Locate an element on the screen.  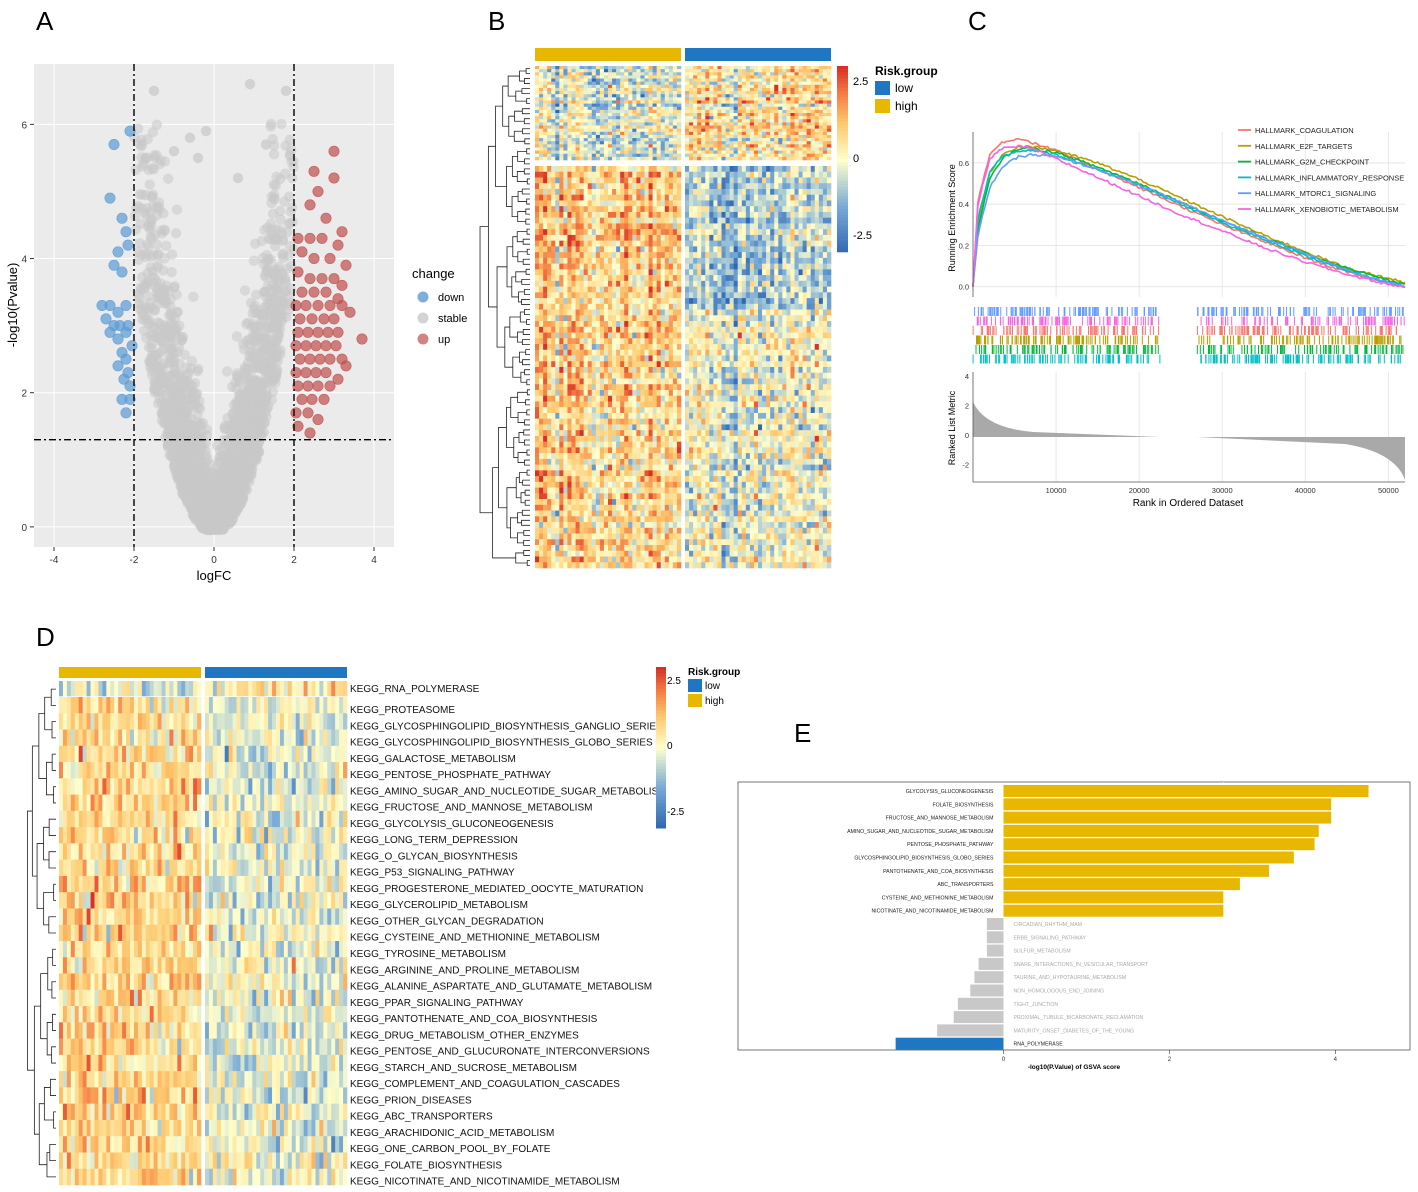
legend-down-key is located at coordinates (423, 297).